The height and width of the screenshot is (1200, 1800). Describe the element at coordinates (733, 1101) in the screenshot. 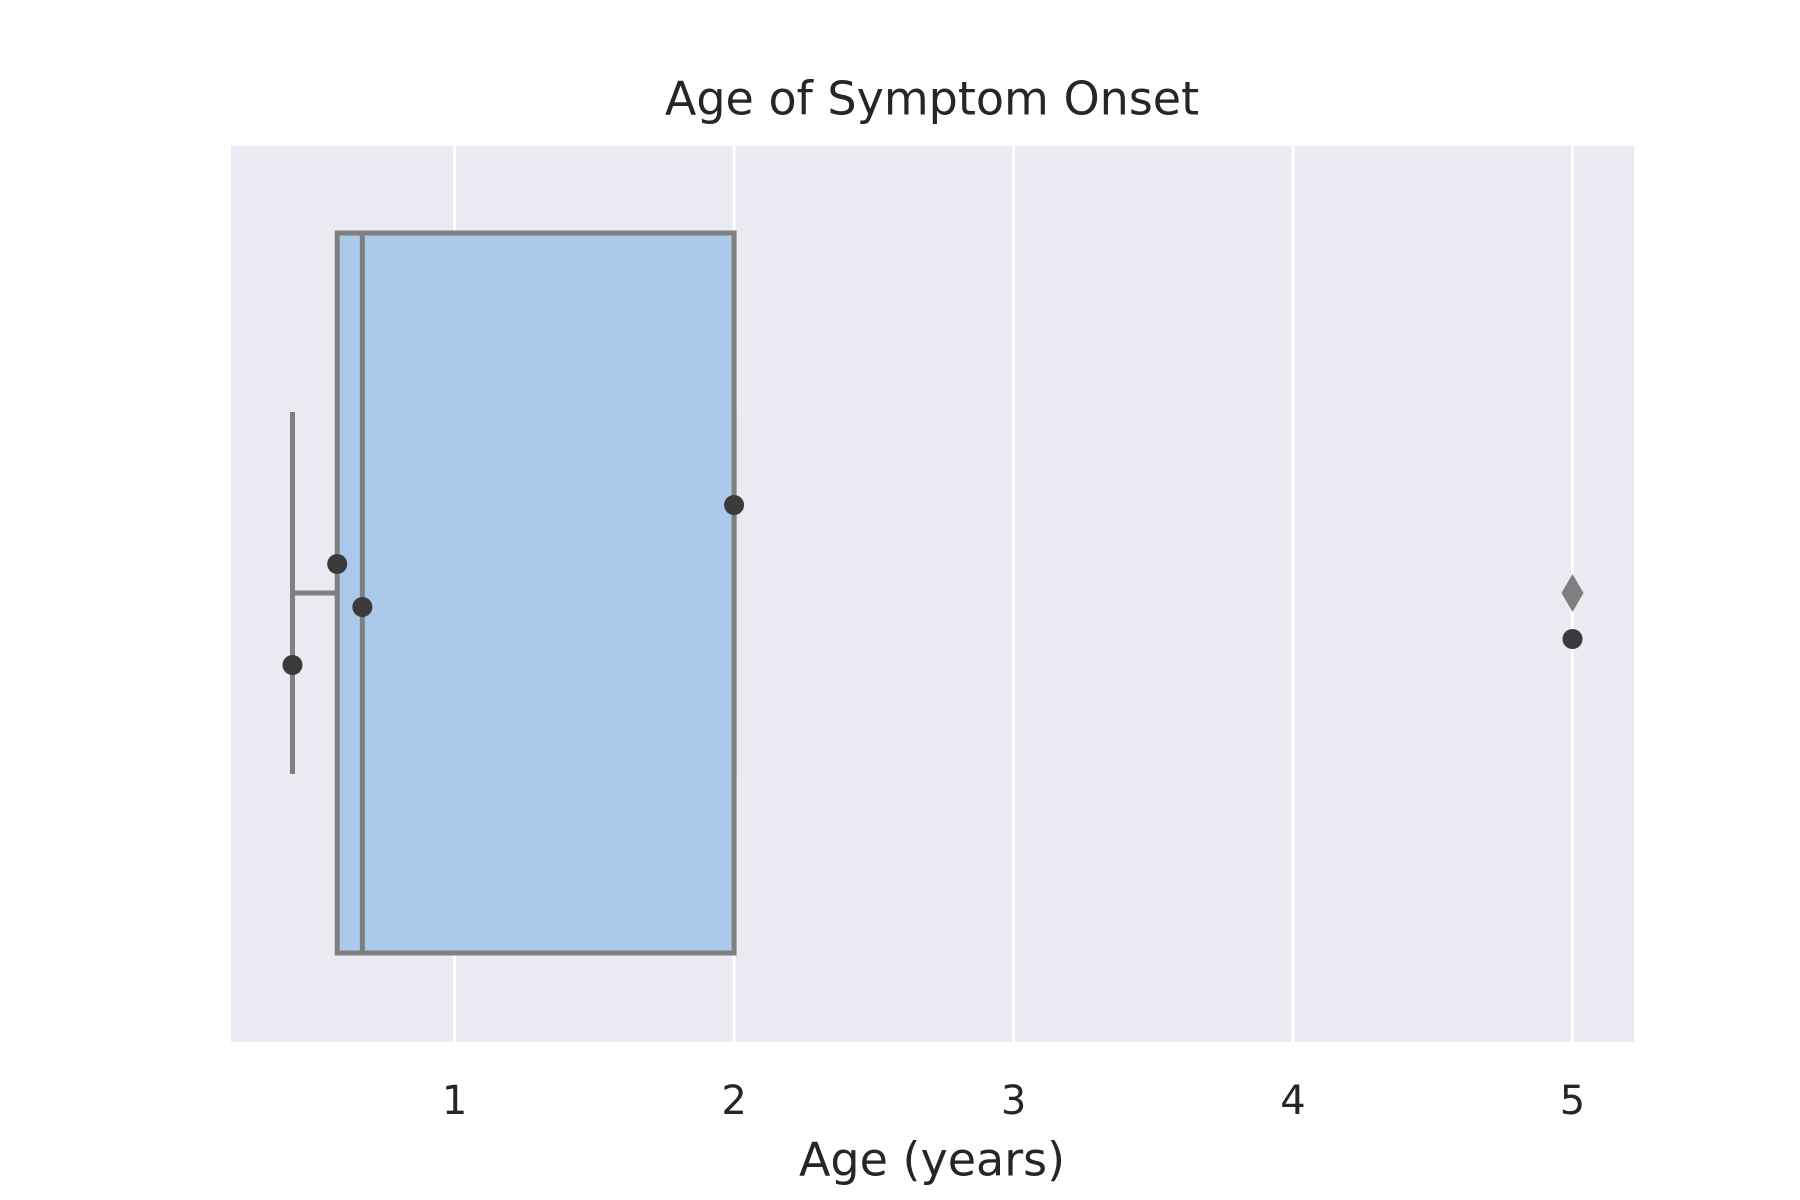

I see `x-tick-label: 2` at that location.